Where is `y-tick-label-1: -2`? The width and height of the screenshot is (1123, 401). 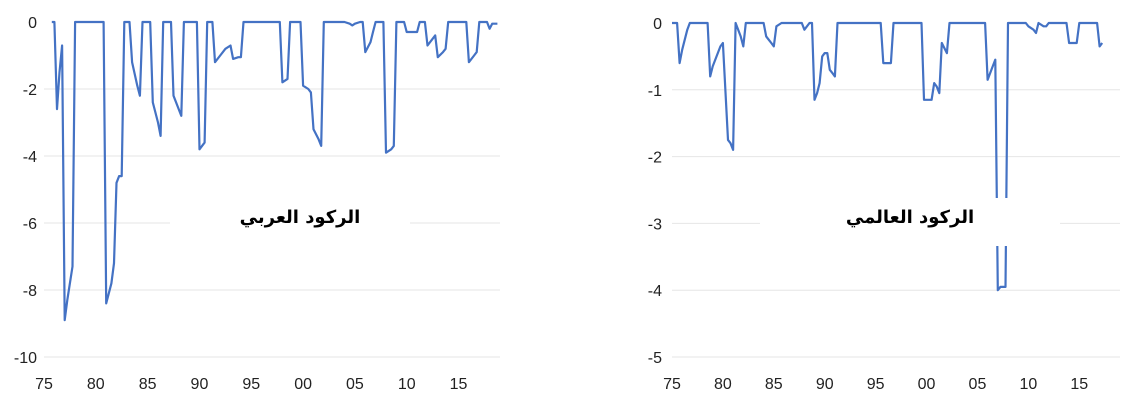 y-tick-label-1: -2 is located at coordinates (30, 90).